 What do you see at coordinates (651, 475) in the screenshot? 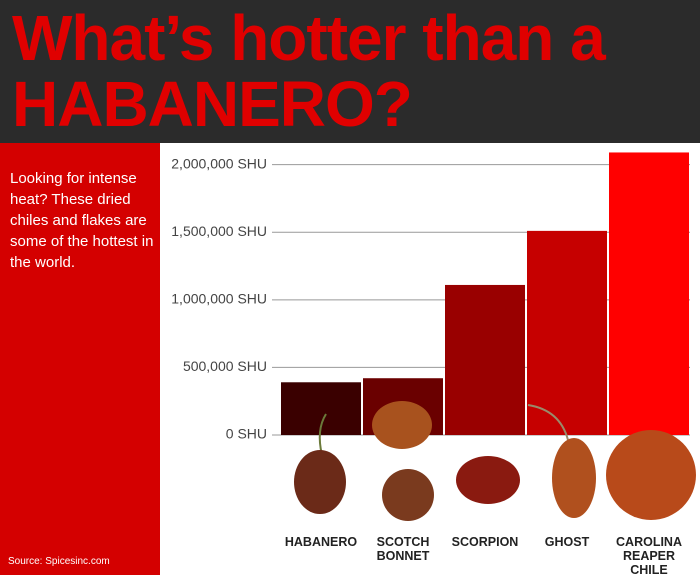
I see `chile-flakes` at bounding box center [651, 475].